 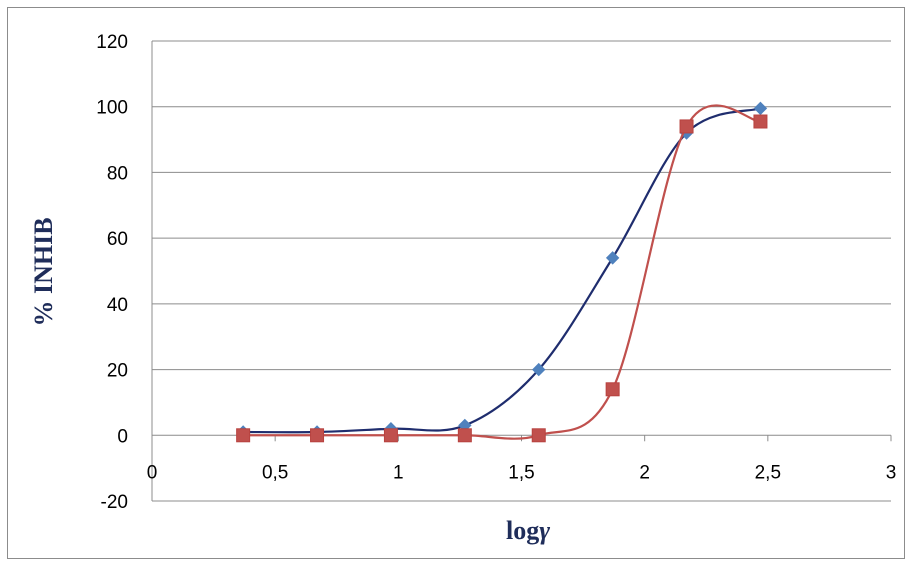 What do you see at coordinates (117, 239) in the screenshot?
I see `y-tick-label: 60` at bounding box center [117, 239].